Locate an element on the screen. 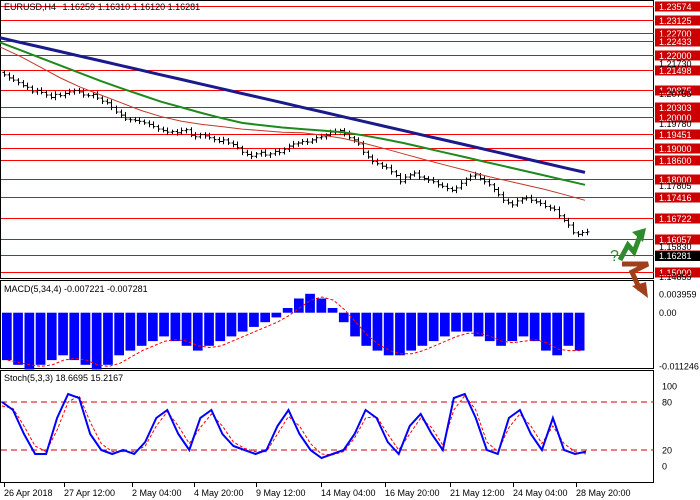 This screenshot has width=700, height=500. arrow-down-icon is located at coordinates (636, 276).